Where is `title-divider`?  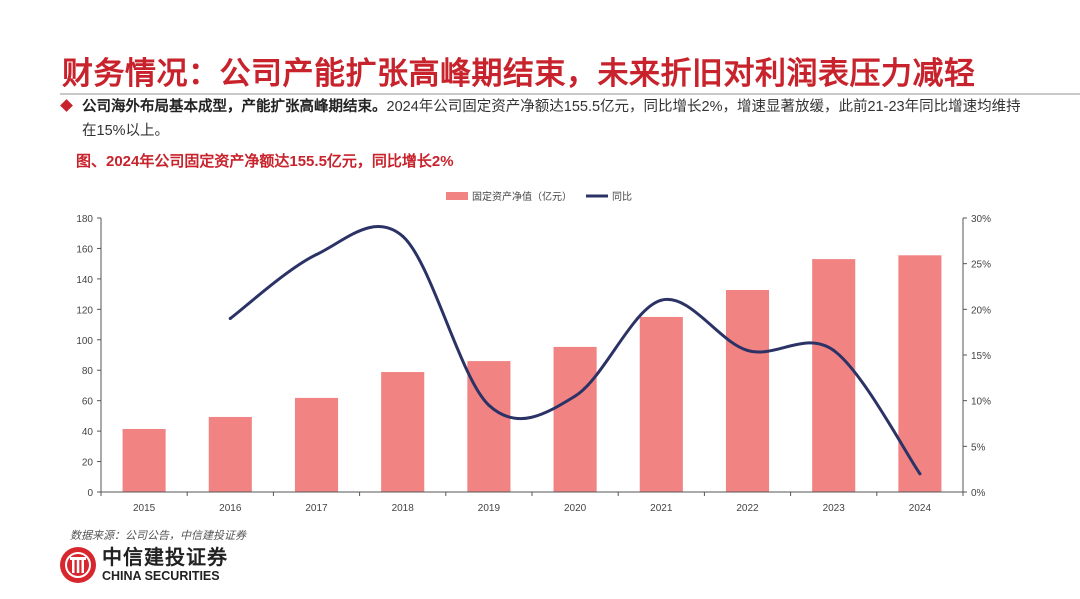 title-divider is located at coordinates (570, 94).